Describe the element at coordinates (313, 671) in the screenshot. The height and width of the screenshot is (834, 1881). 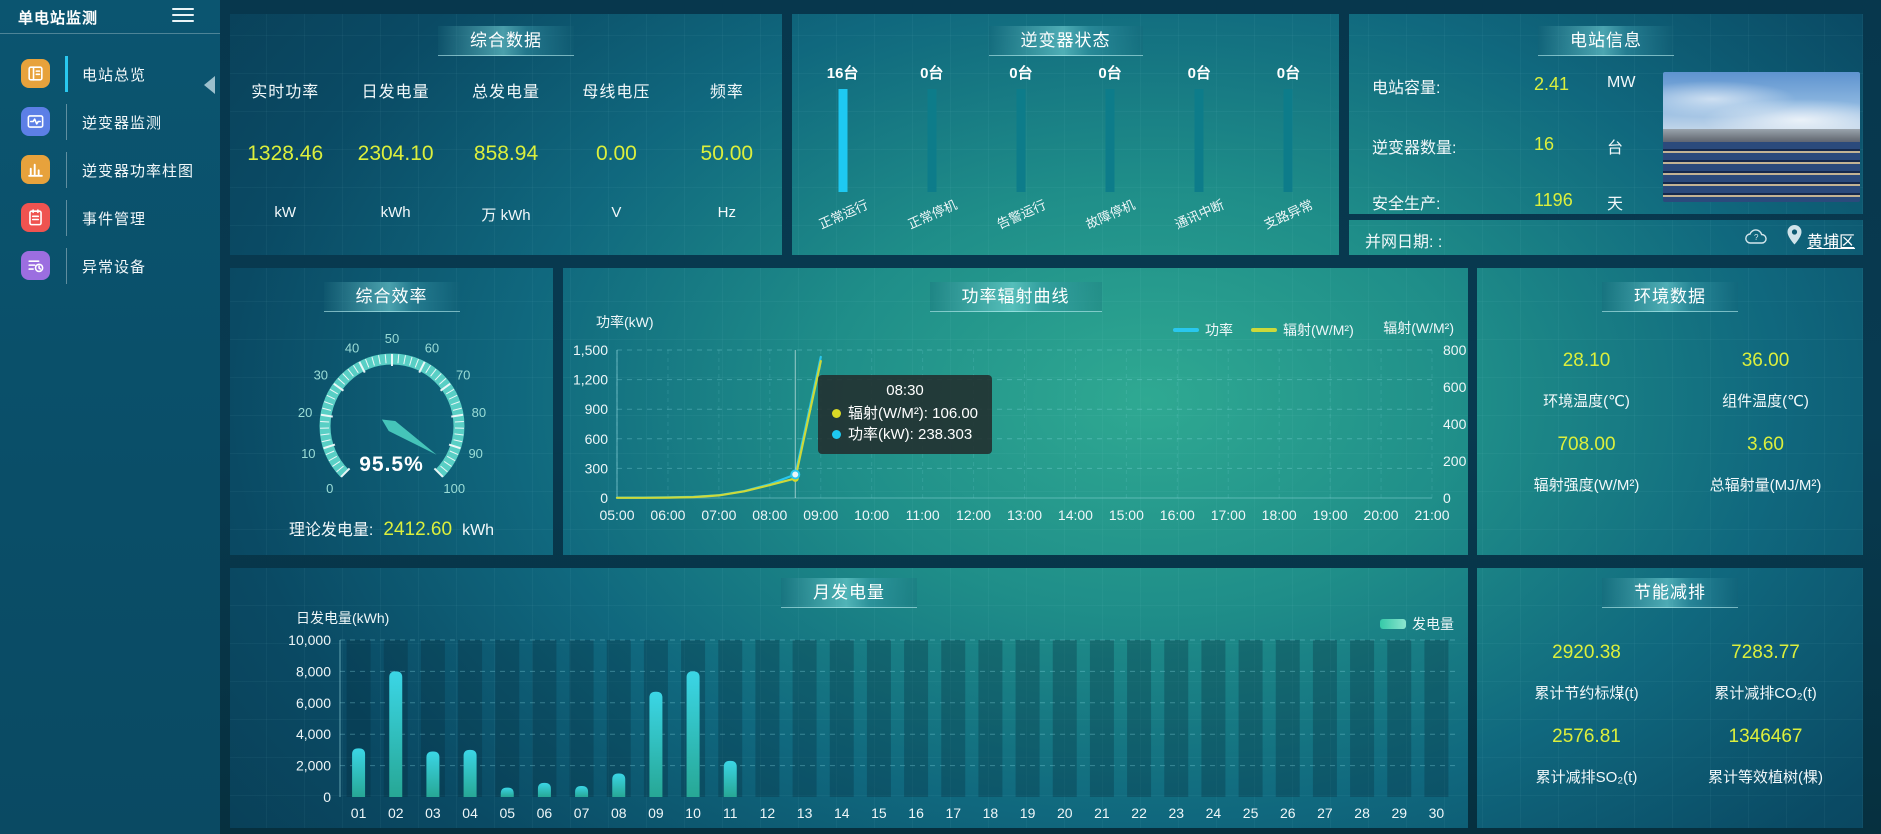
I see `svg-text: 8,000` at that location.